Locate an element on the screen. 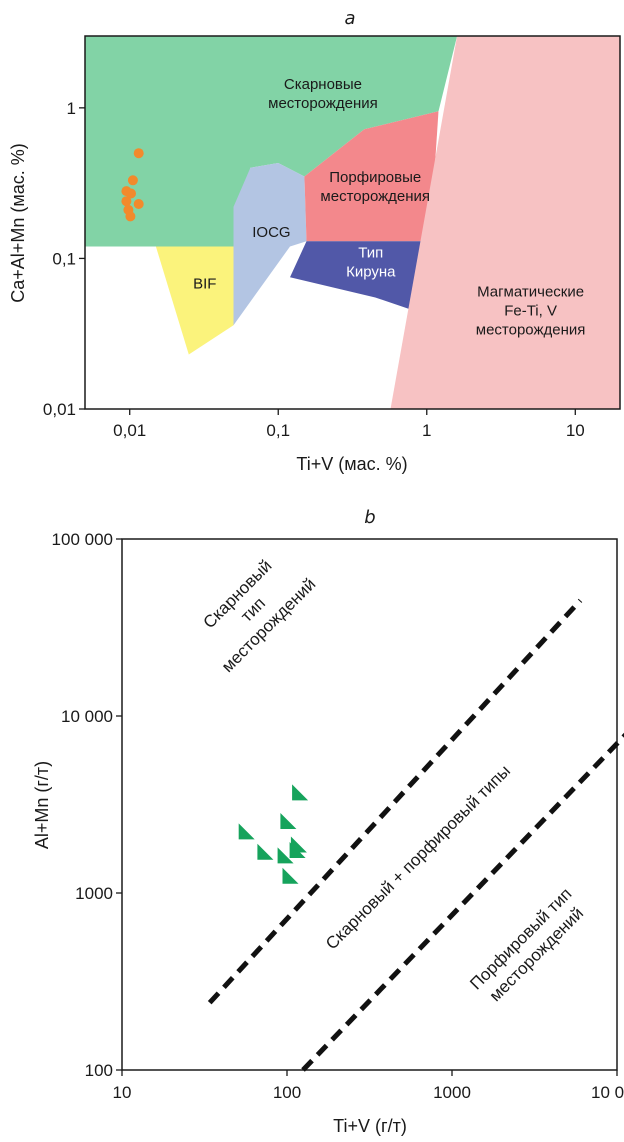 The image size is (624, 1142). panel-a-xlabel: Ti+V (мас. %) is located at coordinates (351, 464).